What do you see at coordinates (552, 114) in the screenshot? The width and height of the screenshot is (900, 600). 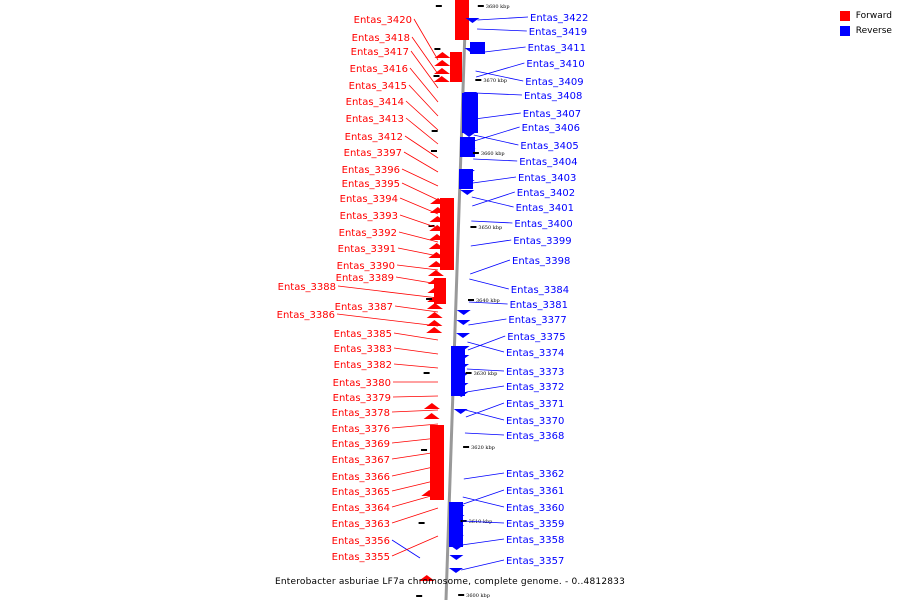 I see `reverse-gene-label: Entas_3407` at bounding box center [552, 114].